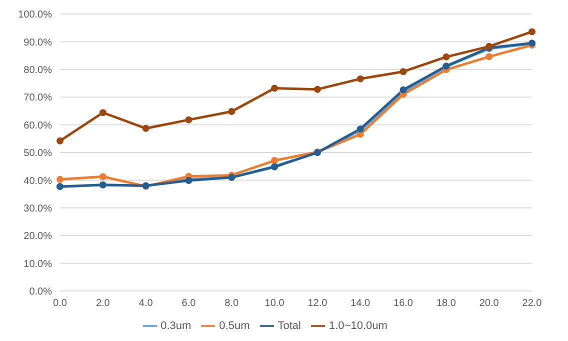 This screenshot has width=568, height=341. I want to click on x-tick-label: 2.0, so click(103, 304).